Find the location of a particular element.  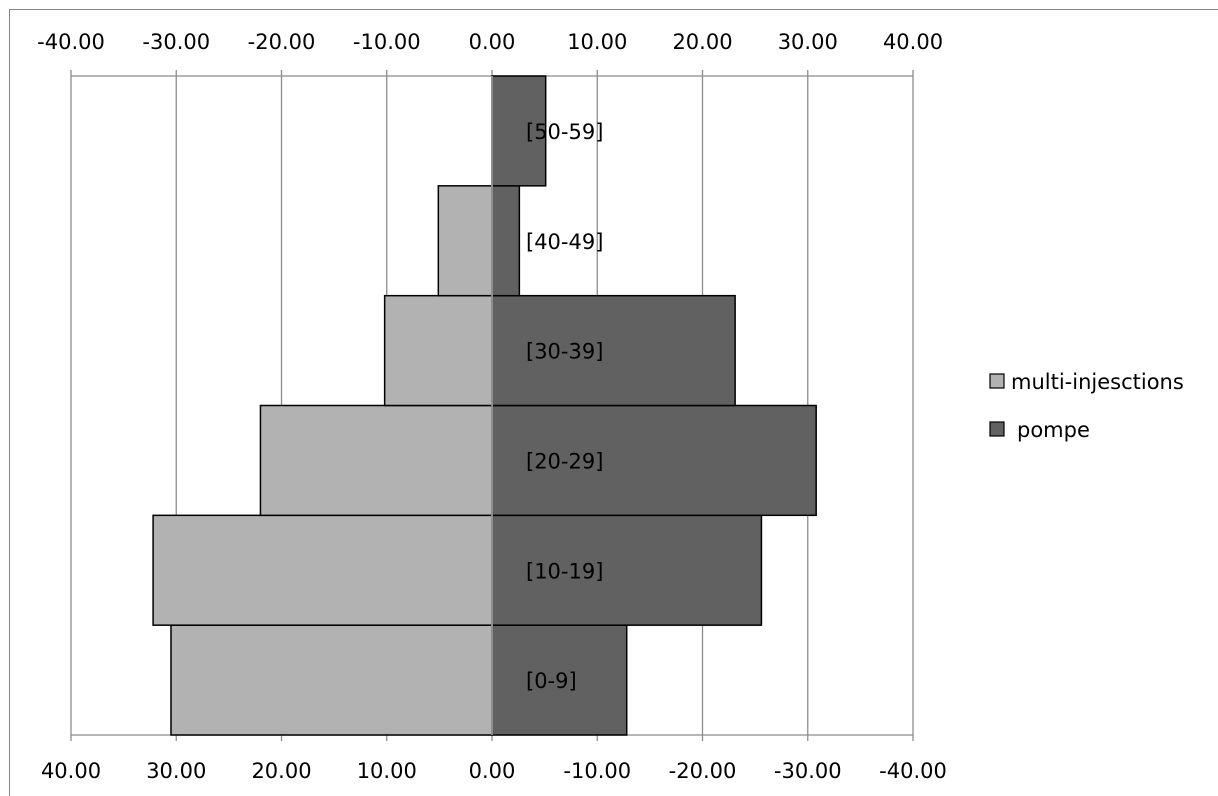

bottom-tick-label: 30.00 is located at coordinates (176, 771).